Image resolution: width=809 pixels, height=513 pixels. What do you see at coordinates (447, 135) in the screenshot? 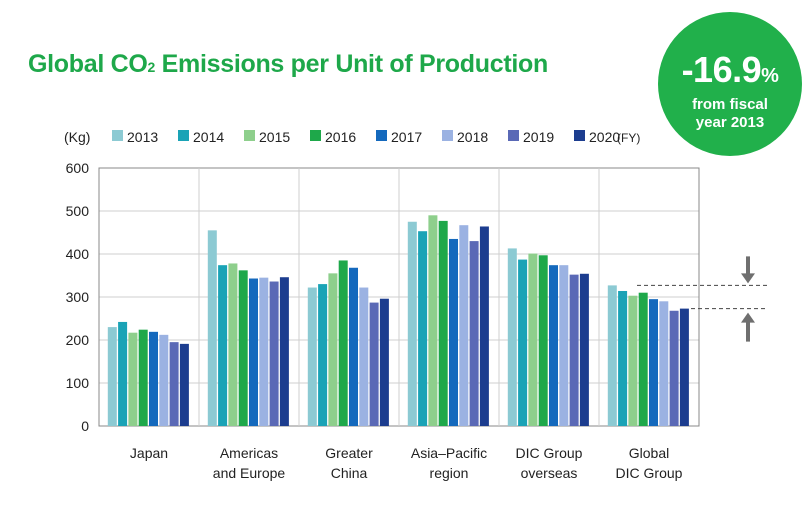
I see `legend-swatch-2018` at bounding box center [447, 135].